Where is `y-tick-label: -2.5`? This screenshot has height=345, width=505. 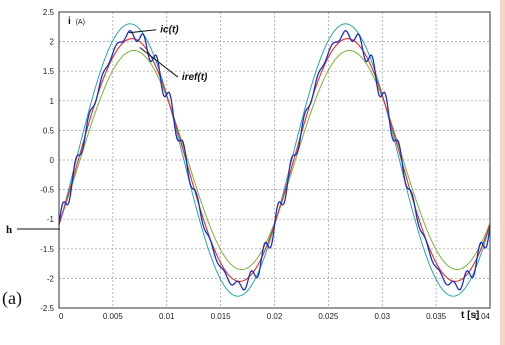 y-tick-label: -2.5 is located at coordinates (47, 308).